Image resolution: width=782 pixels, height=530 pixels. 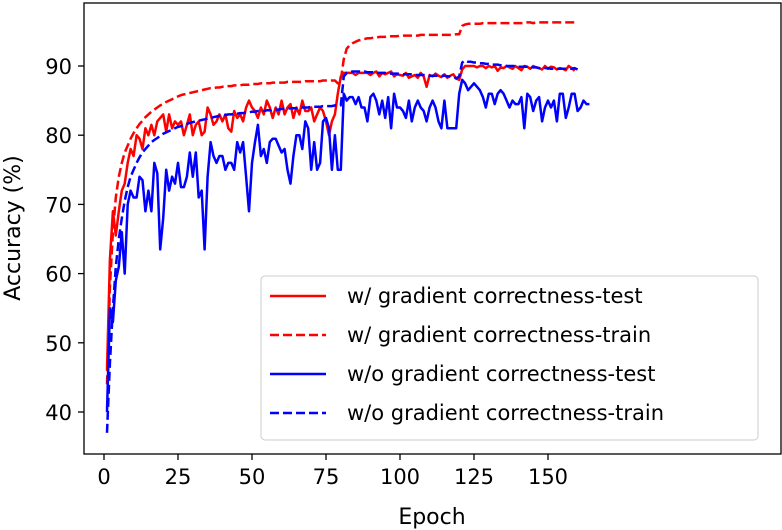 What do you see at coordinates (103, 477) in the screenshot?
I see `x-tick-label: 0` at bounding box center [103, 477].